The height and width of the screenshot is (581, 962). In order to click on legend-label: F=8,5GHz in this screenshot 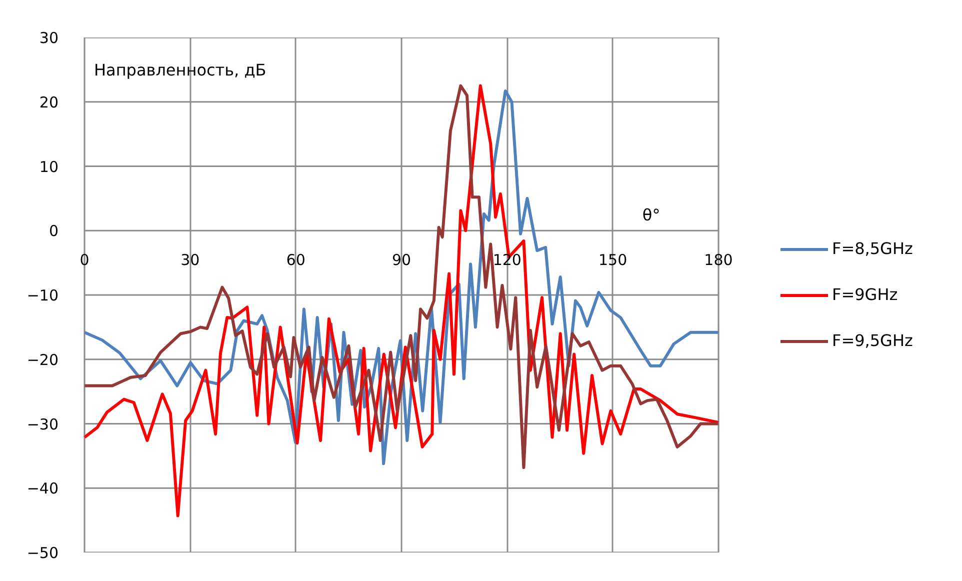, I will do `click(872, 248)`.